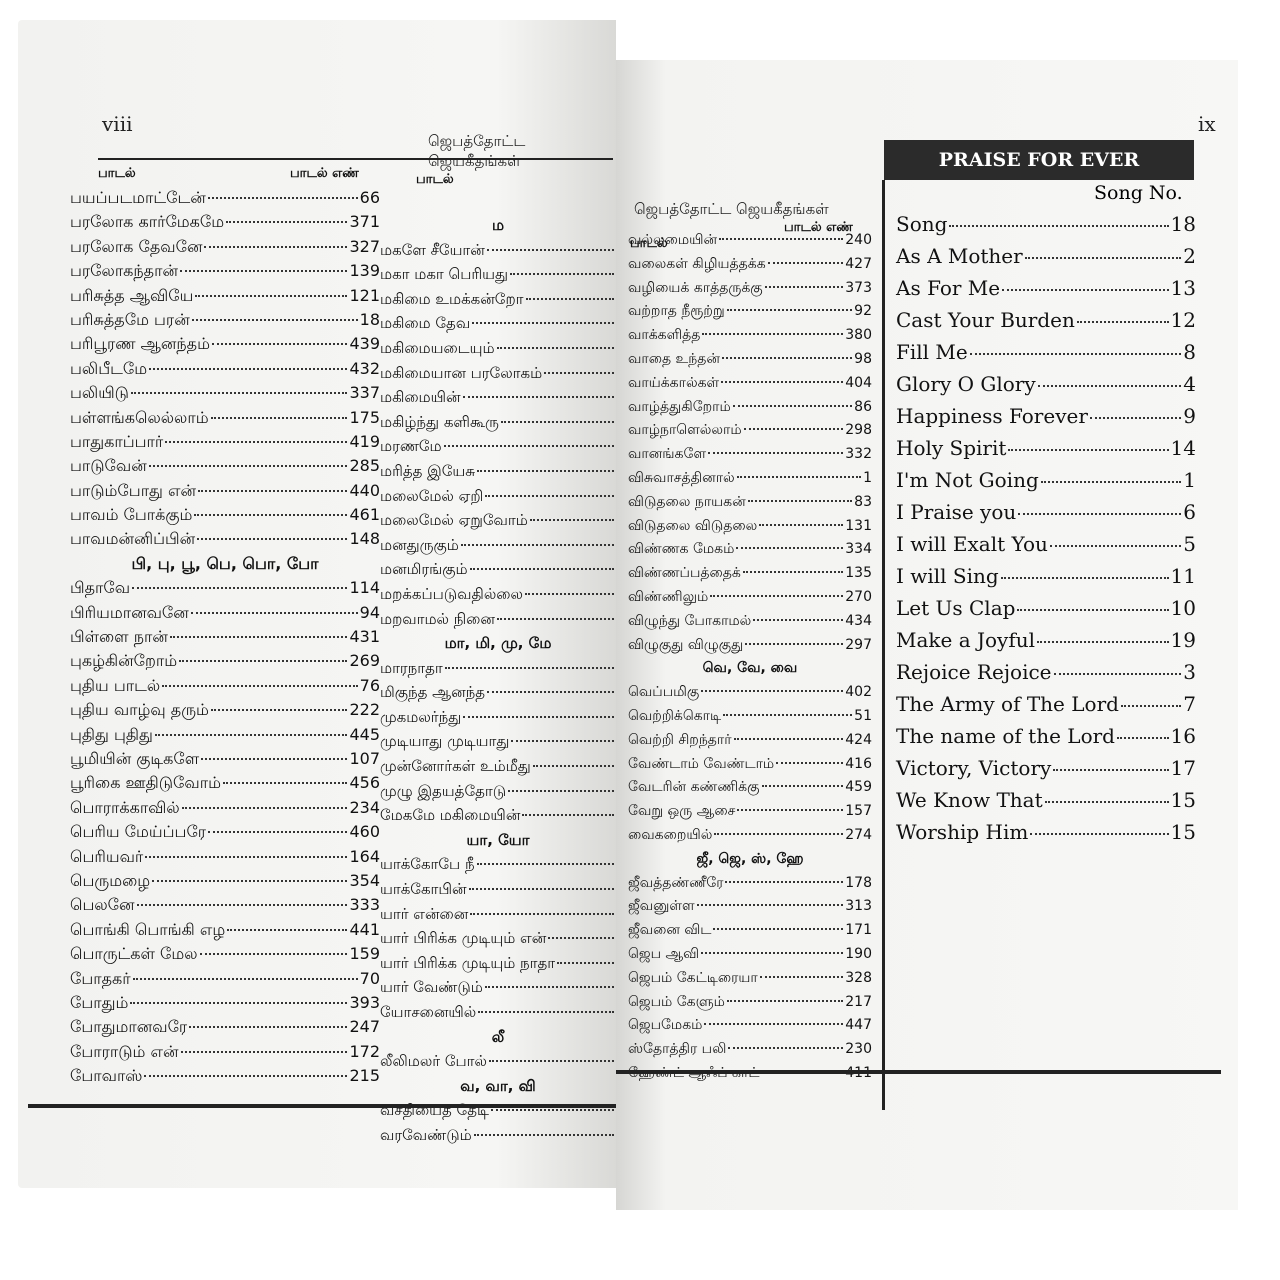 This screenshot has width=1280, height=1280. Describe the element at coordinates (1005, 736) in the screenshot. I see `song-title: The name of the Lord` at that location.